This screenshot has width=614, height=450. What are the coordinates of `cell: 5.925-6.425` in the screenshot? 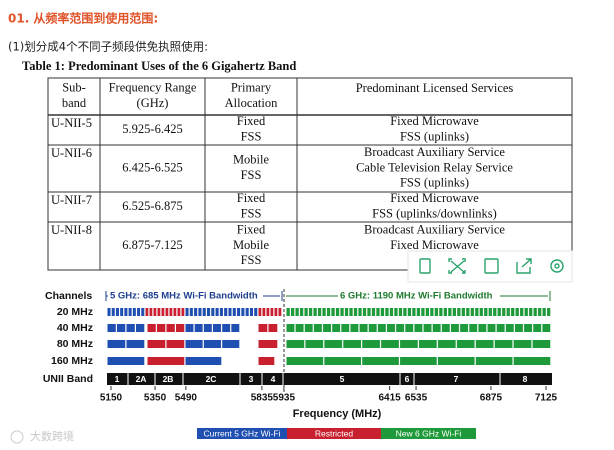 It's located at (152, 129).